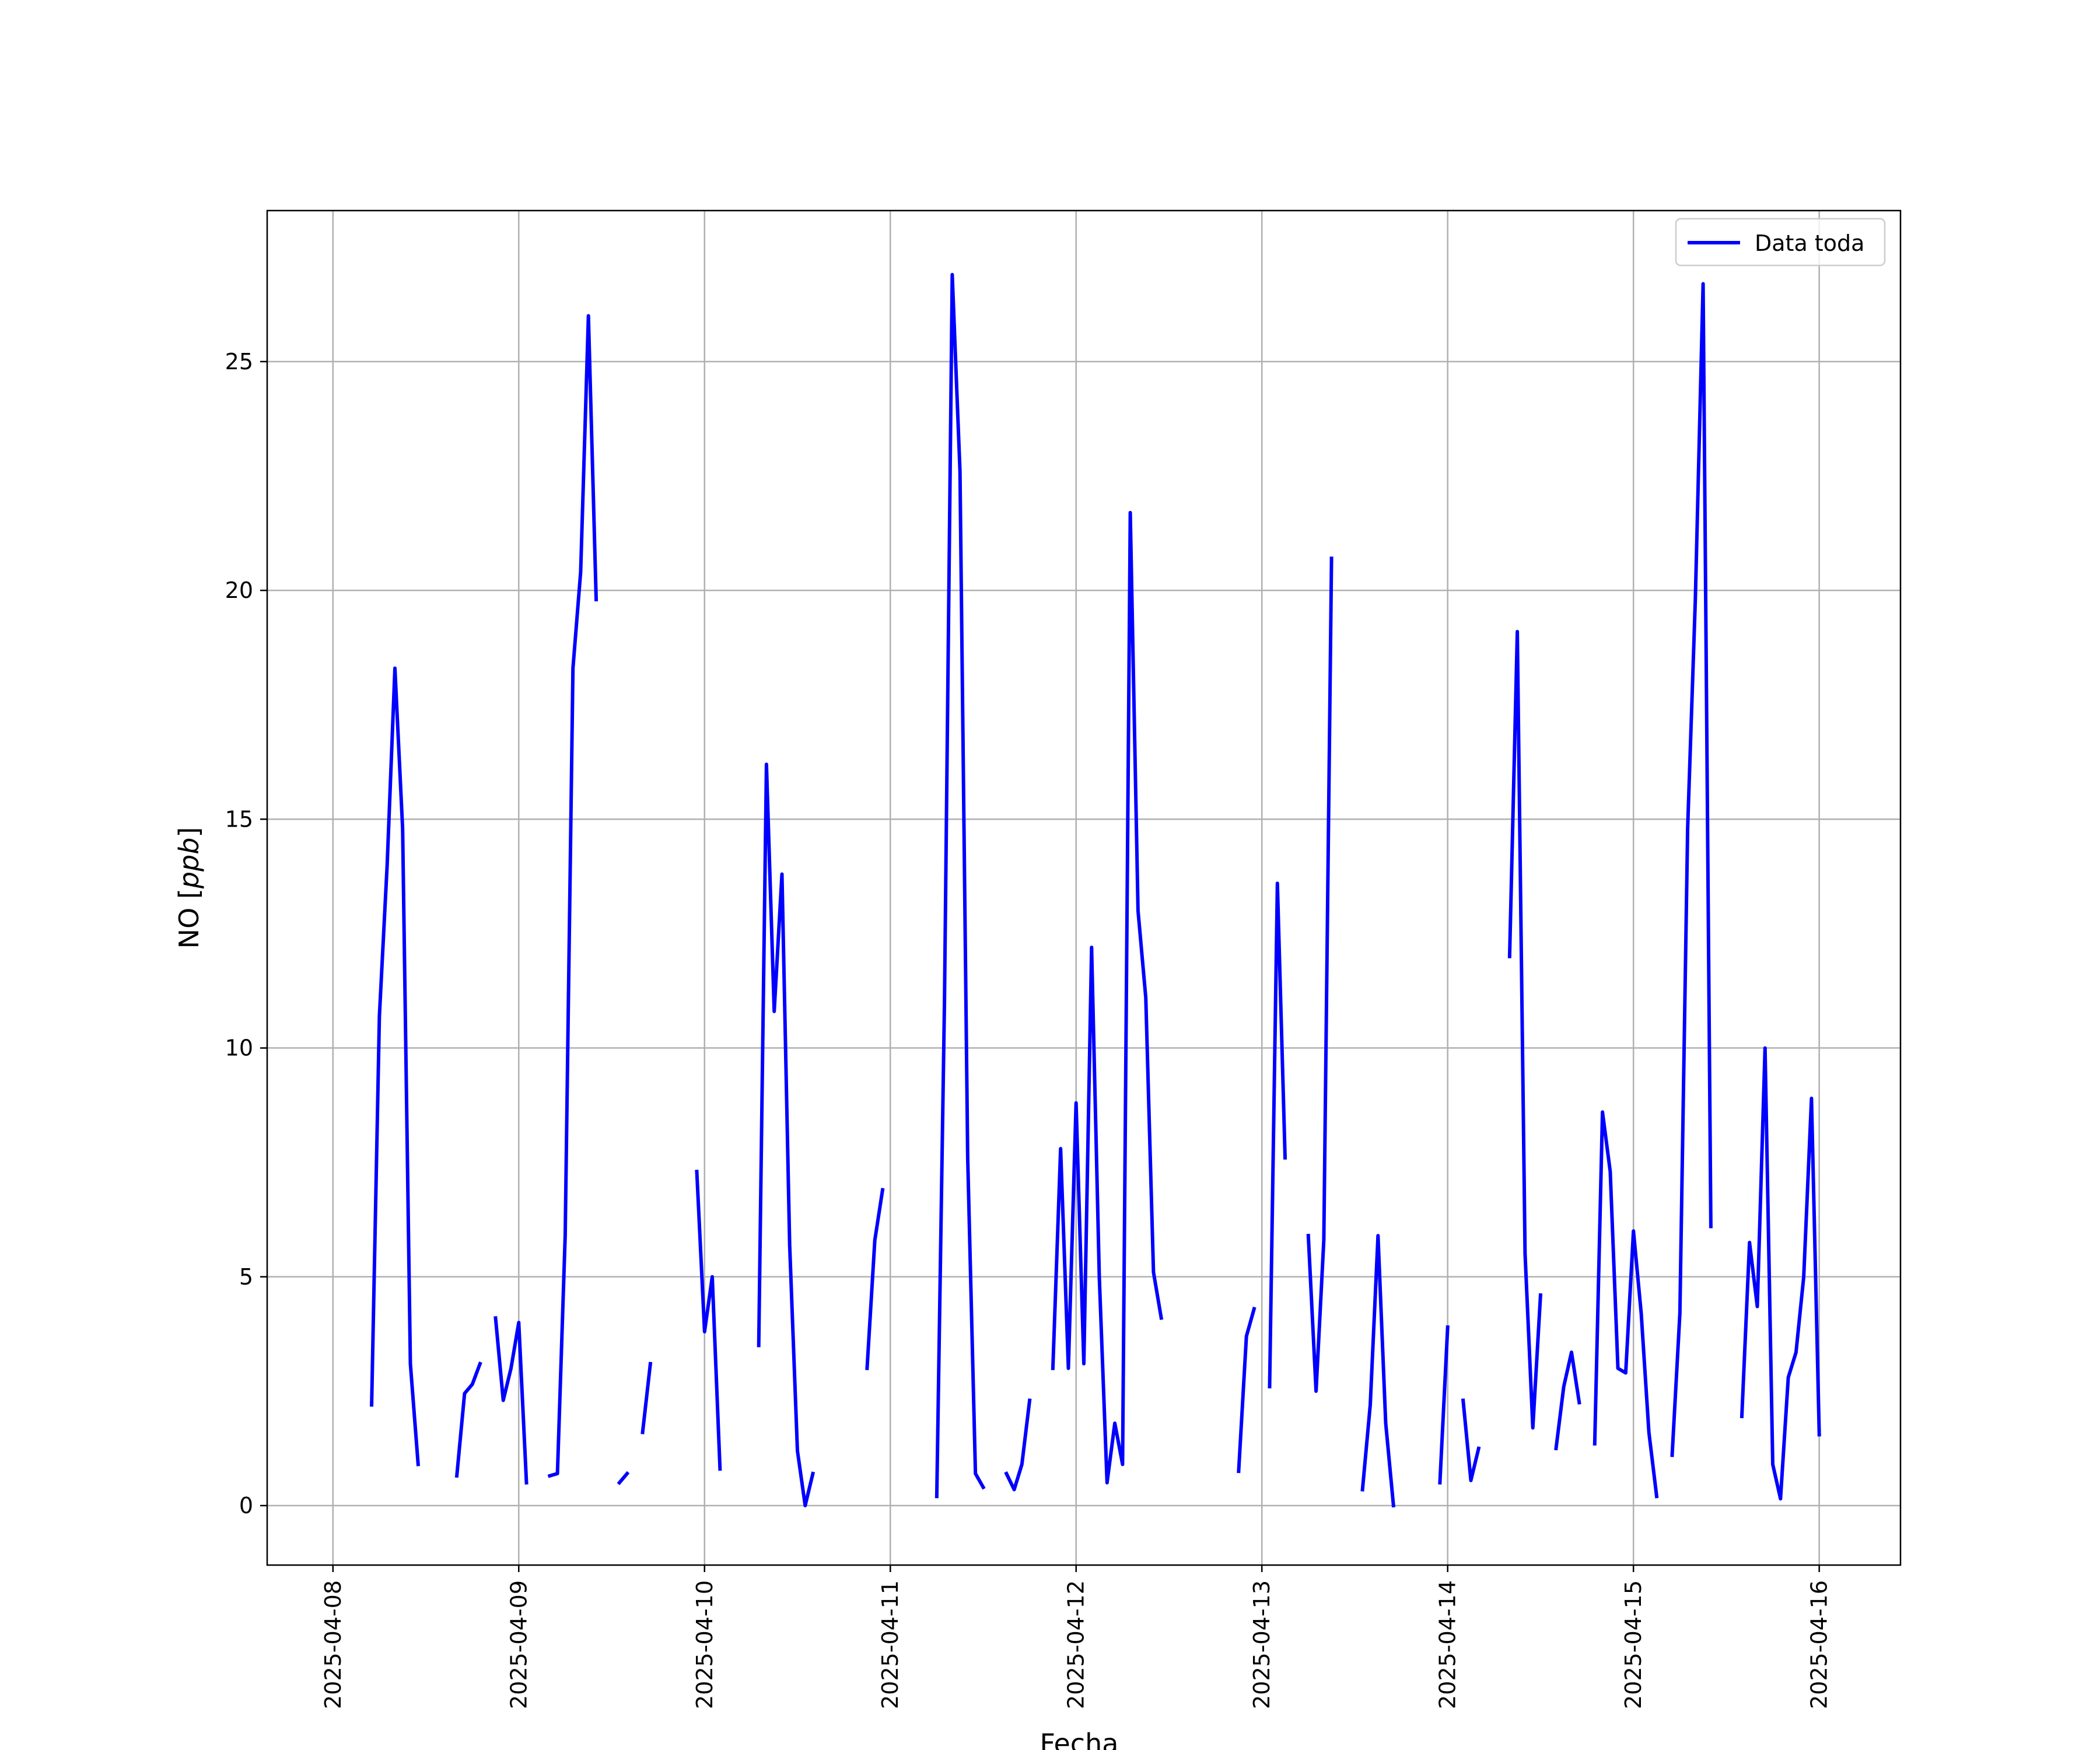  I want to click on x-tick-label: 2025-04-12, so click(1076, 1644).